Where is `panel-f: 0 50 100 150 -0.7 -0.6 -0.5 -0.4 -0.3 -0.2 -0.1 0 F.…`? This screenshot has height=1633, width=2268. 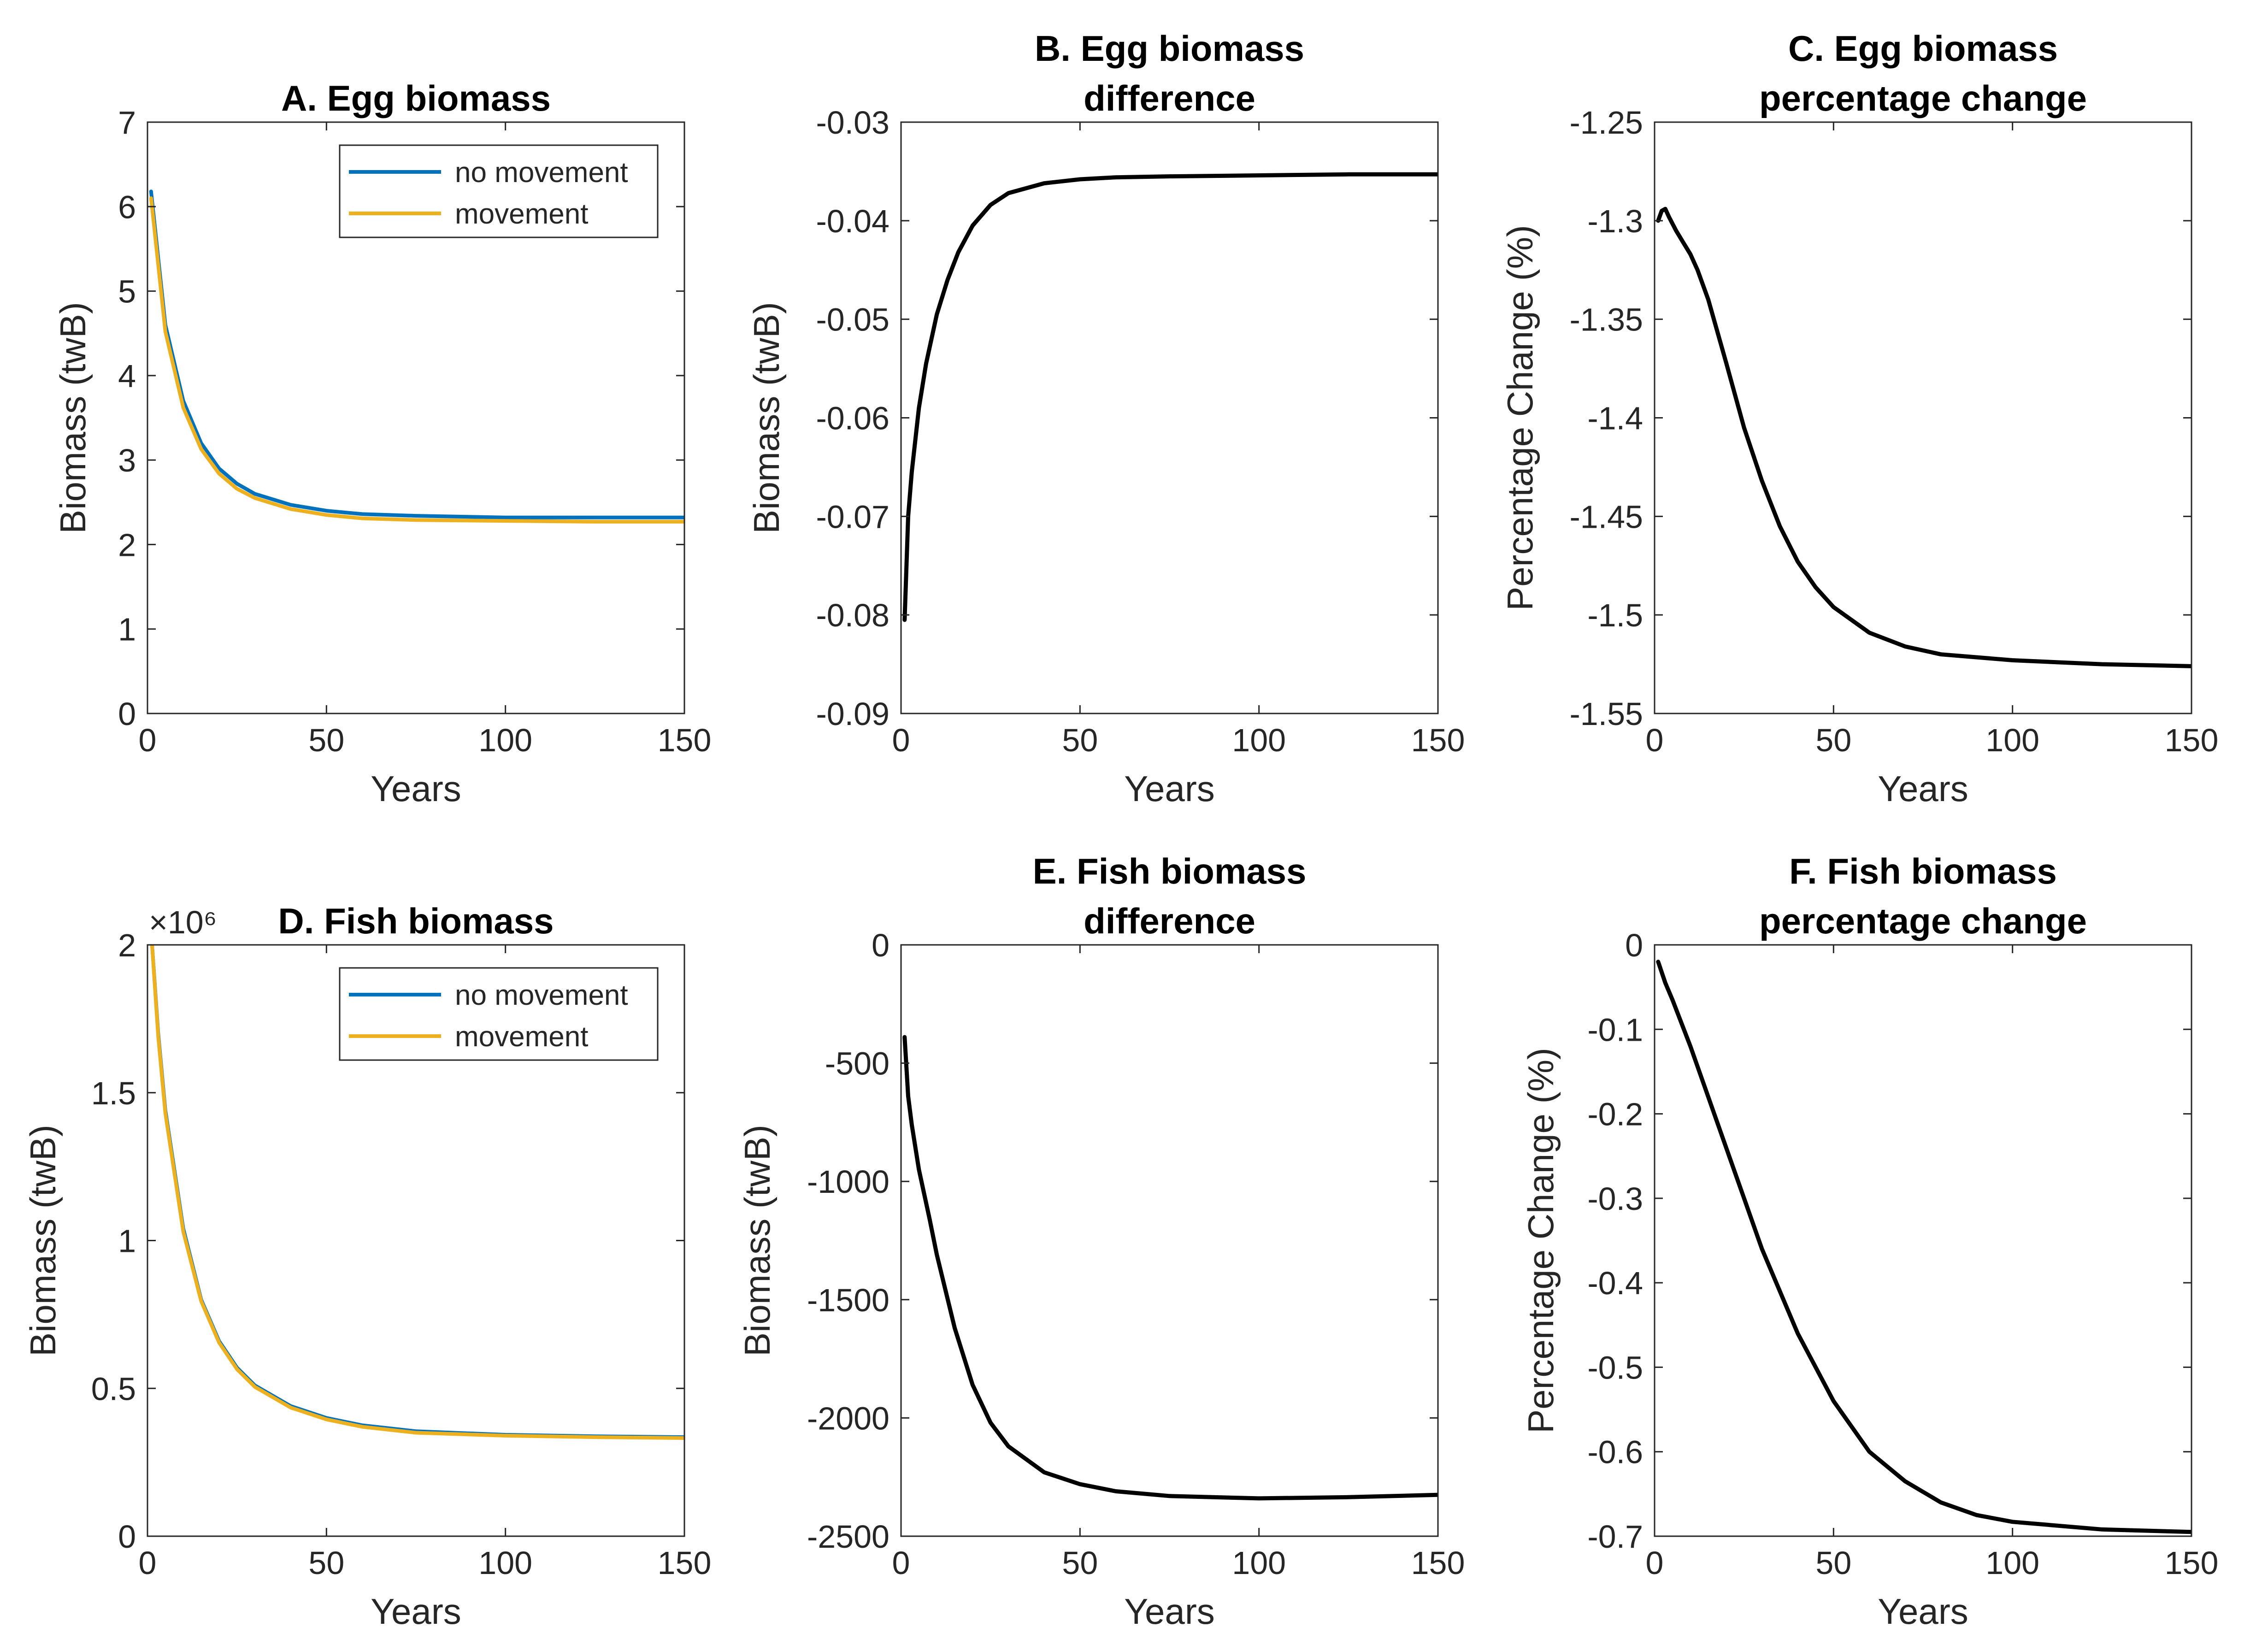 panel-f: 0 50 100 150 -0.7 -0.6 -0.5 -0.4 -0.3 -0.2 -0.1 0 F.… is located at coordinates (1869, 1241).